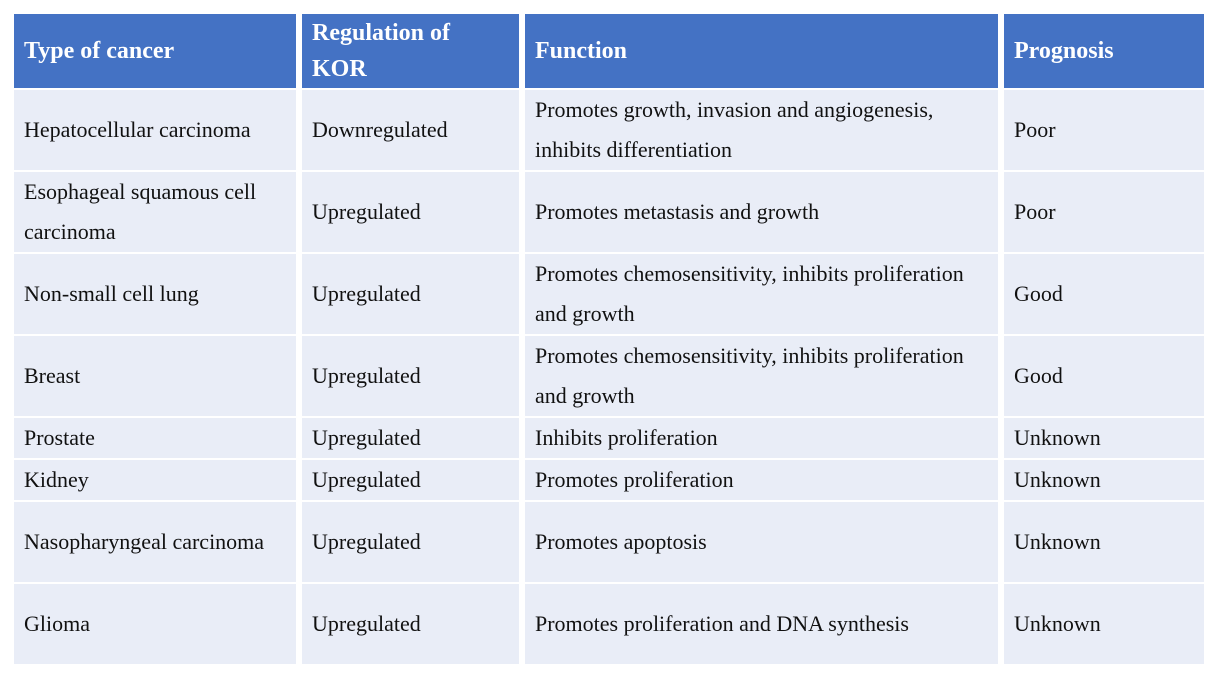  Describe the element at coordinates (155, 624) in the screenshot. I see `cell-type: Glioma` at that location.